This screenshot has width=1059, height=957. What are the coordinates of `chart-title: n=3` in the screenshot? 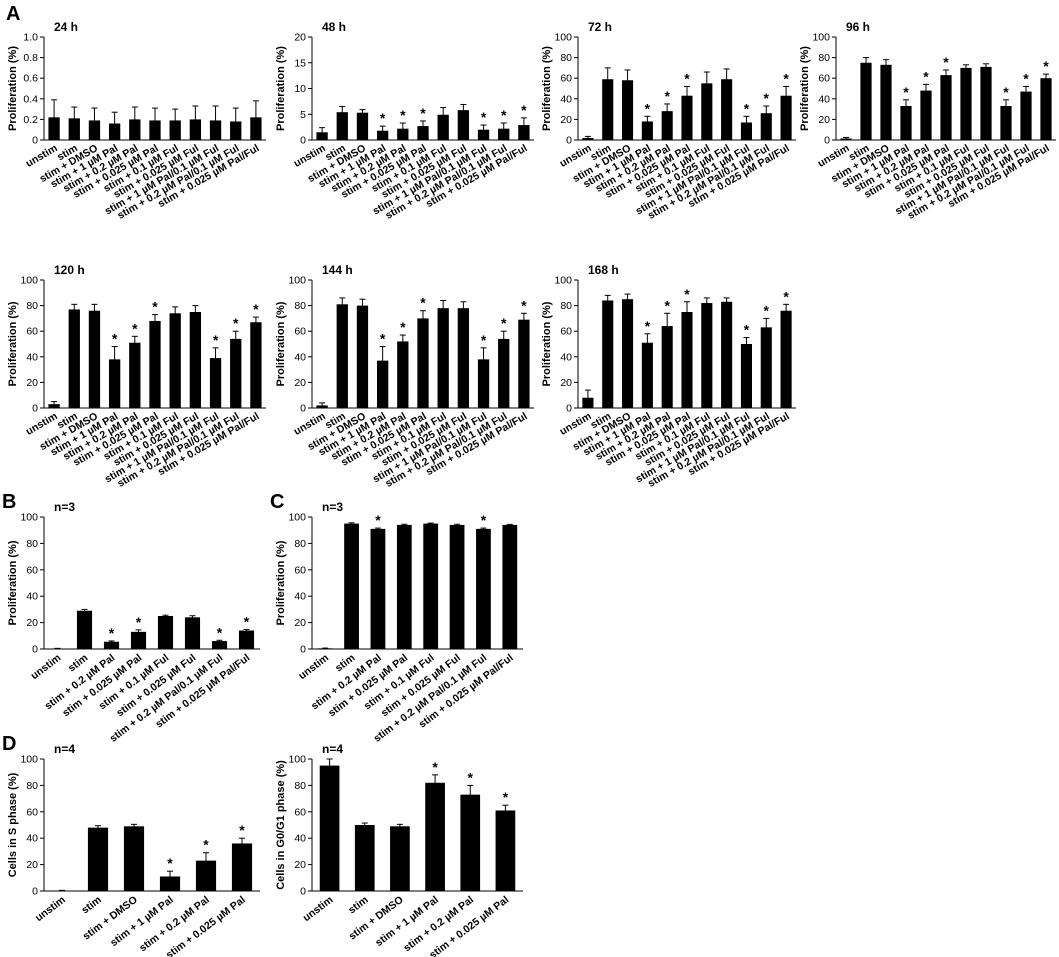 It's located at (64, 507).